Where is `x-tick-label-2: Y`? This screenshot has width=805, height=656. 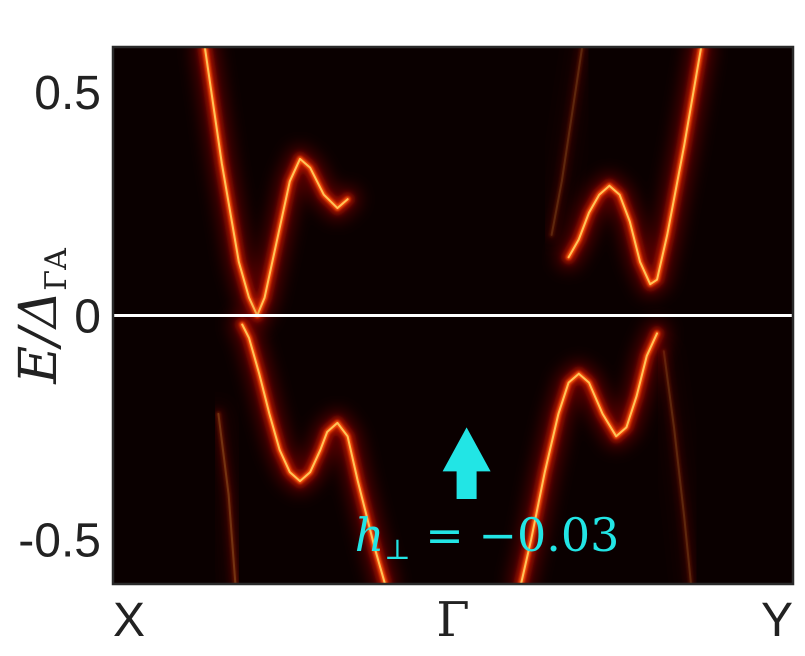
x-tick-label-2: Y is located at coordinates (777, 620).